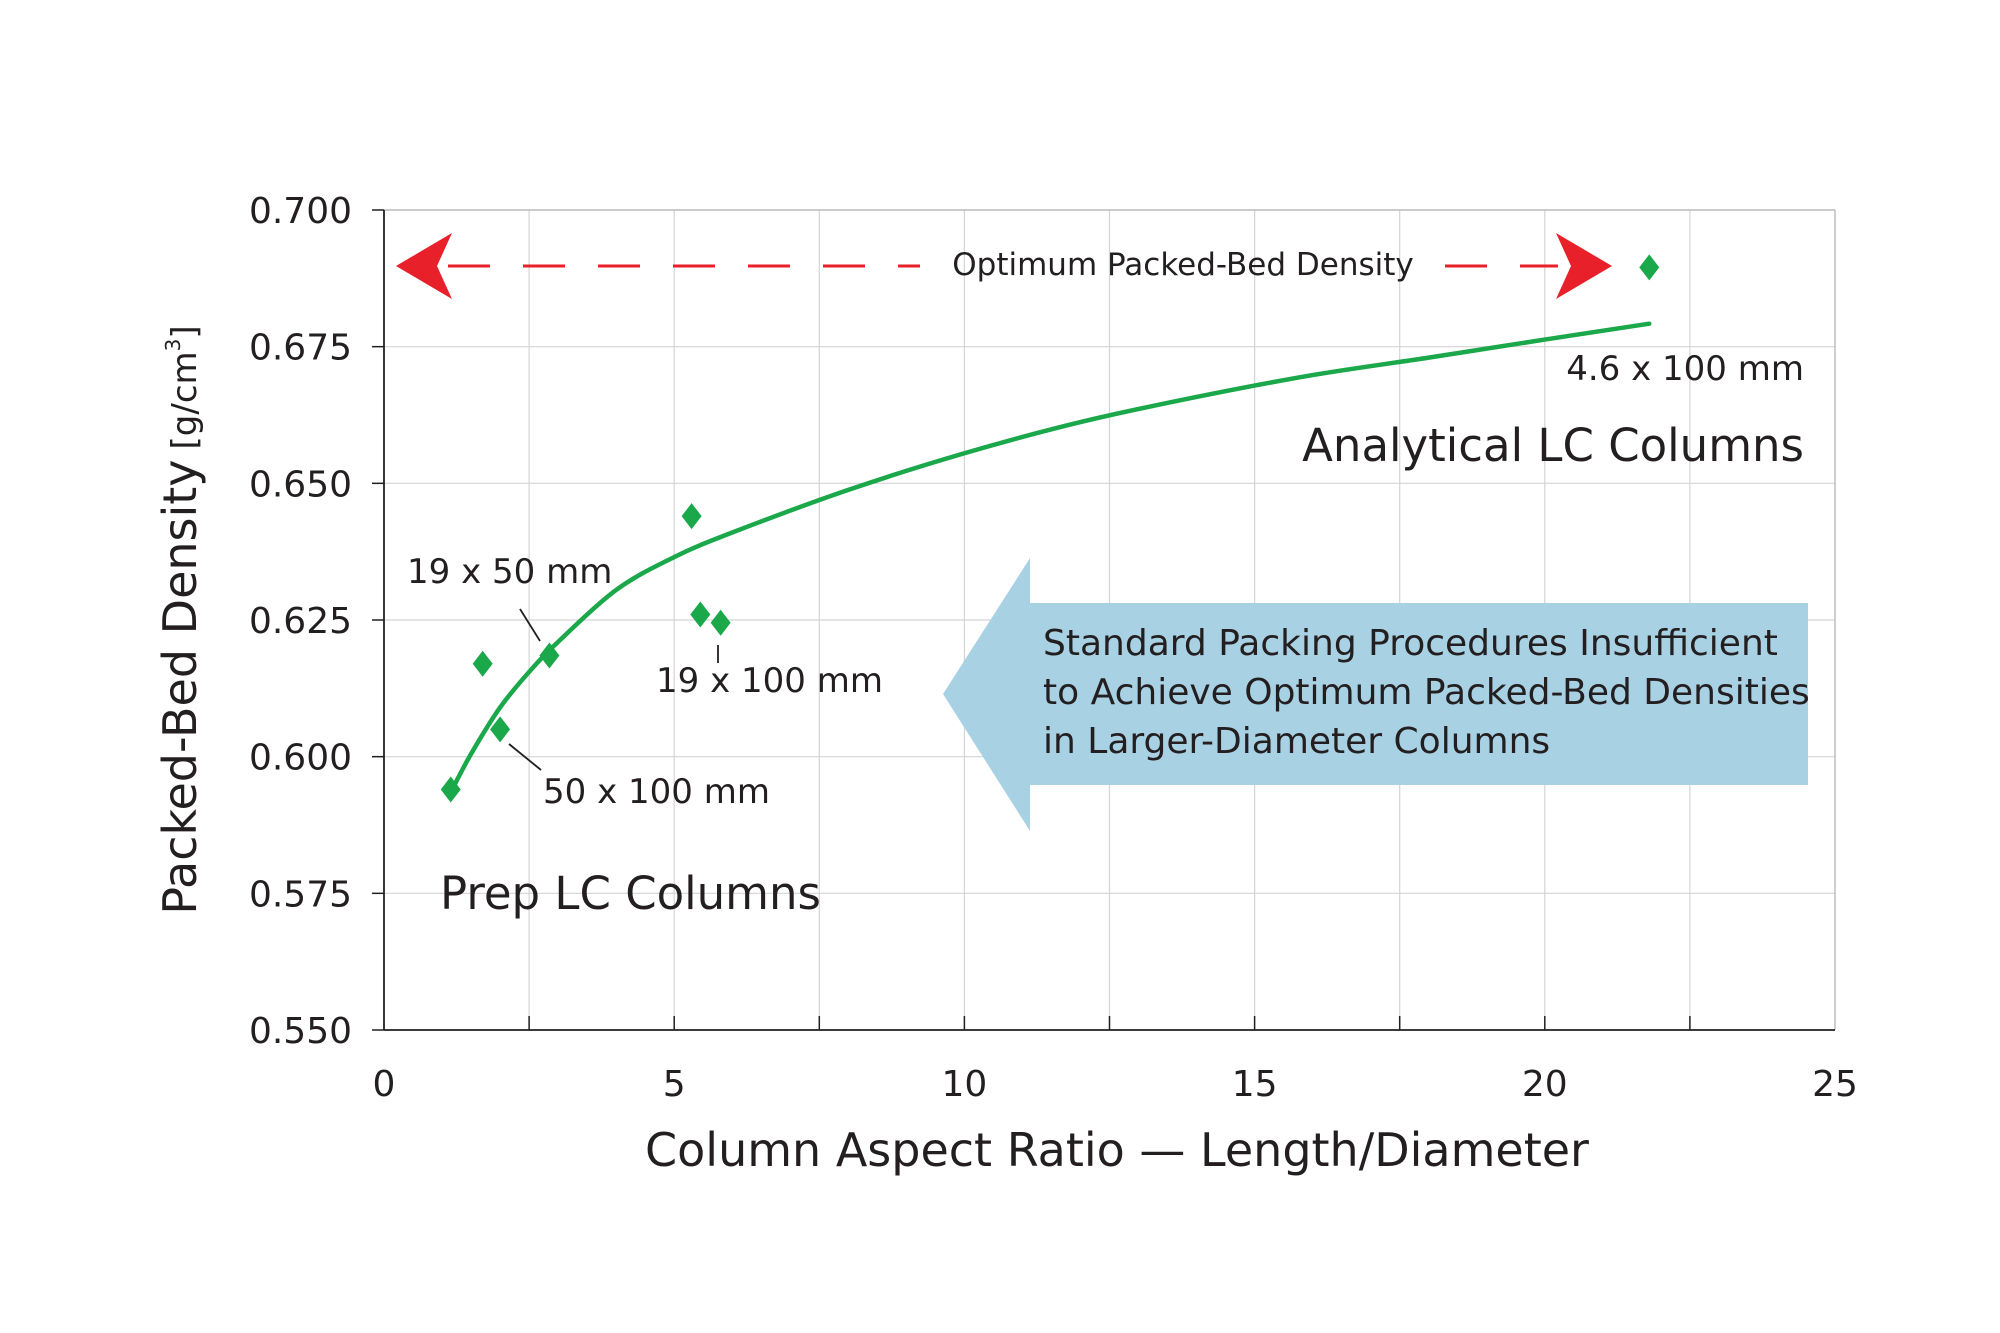 The image size is (2000, 1333). I want to click on leader-19x50, so click(530, 625).